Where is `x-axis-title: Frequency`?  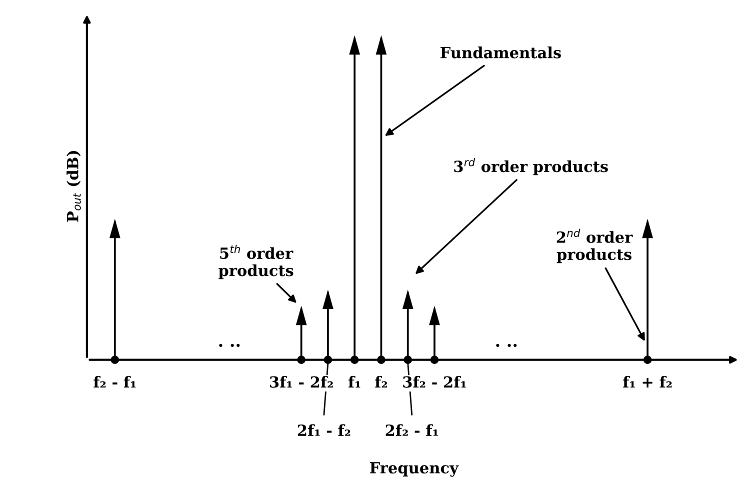
x-axis-title: Frequency is located at coordinates (414, 469).